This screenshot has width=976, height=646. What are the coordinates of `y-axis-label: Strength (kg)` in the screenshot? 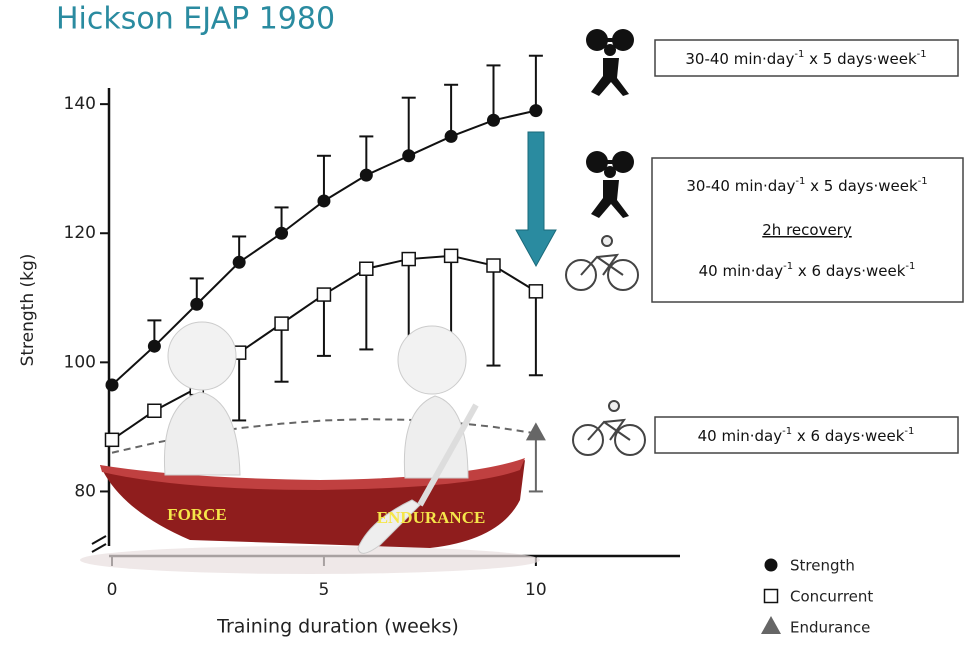 It's located at (28, 310).